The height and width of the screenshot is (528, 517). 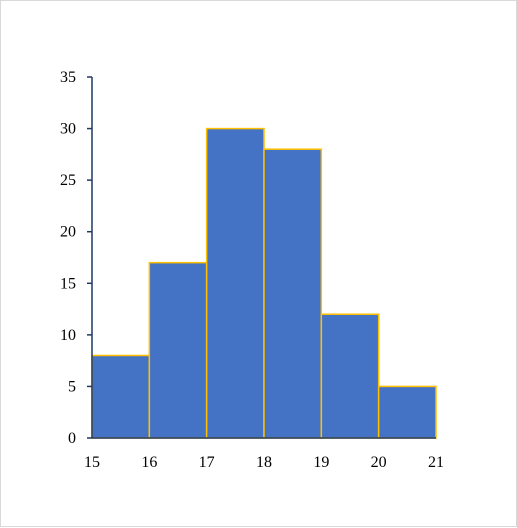 What do you see at coordinates (68, 335) in the screenshot?
I see `y-tick-label-10: 10` at bounding box center [68, 335].